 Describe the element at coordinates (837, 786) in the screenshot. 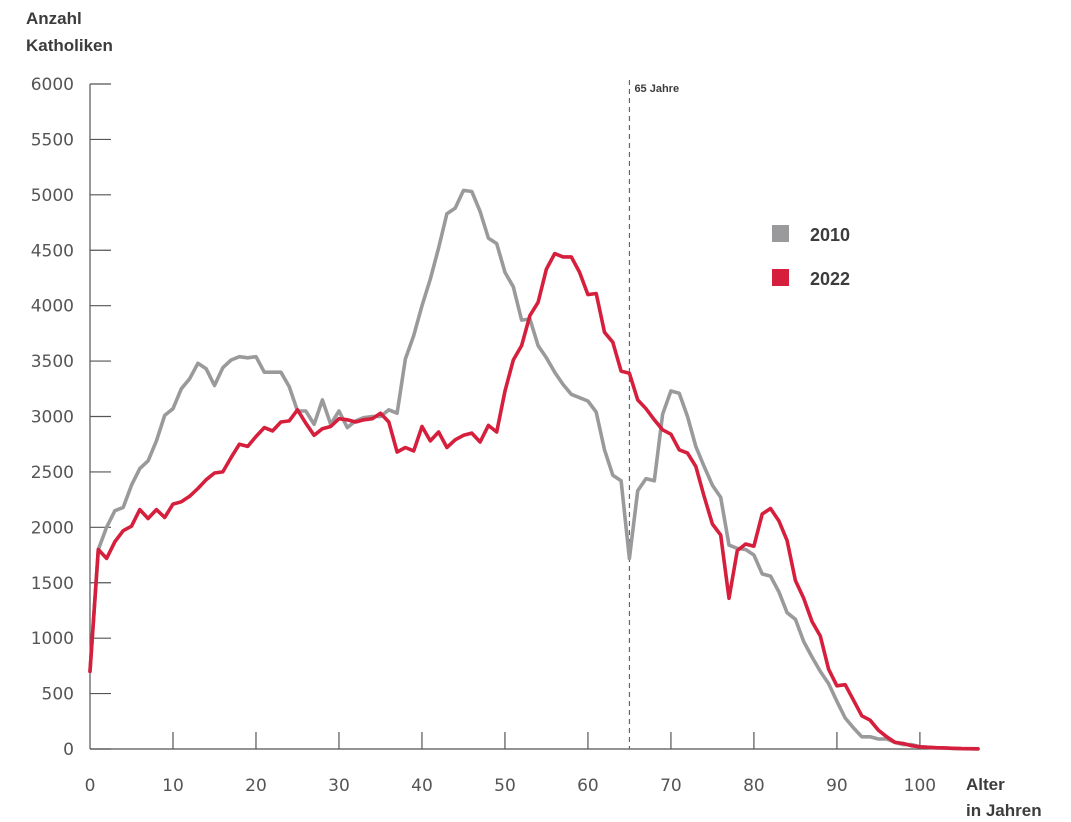

I see `x-tick-label: 90` at that location.